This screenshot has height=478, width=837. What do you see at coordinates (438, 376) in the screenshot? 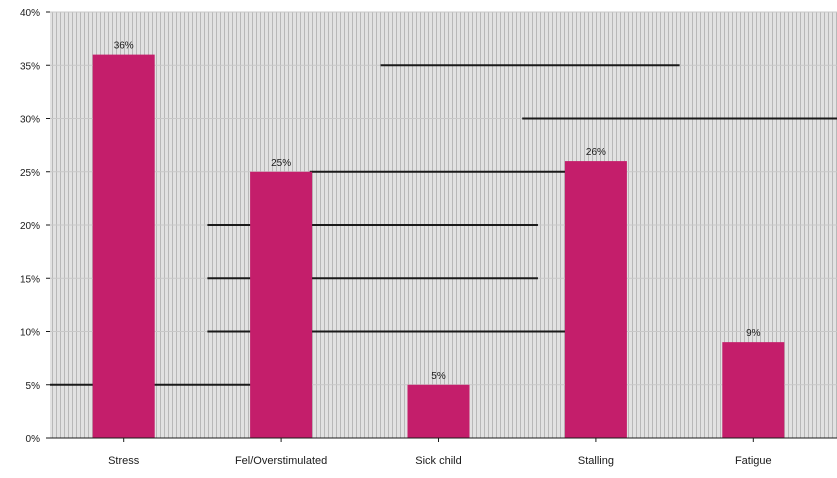
I see `data-label: 5%` at bounding box center [438, 376].